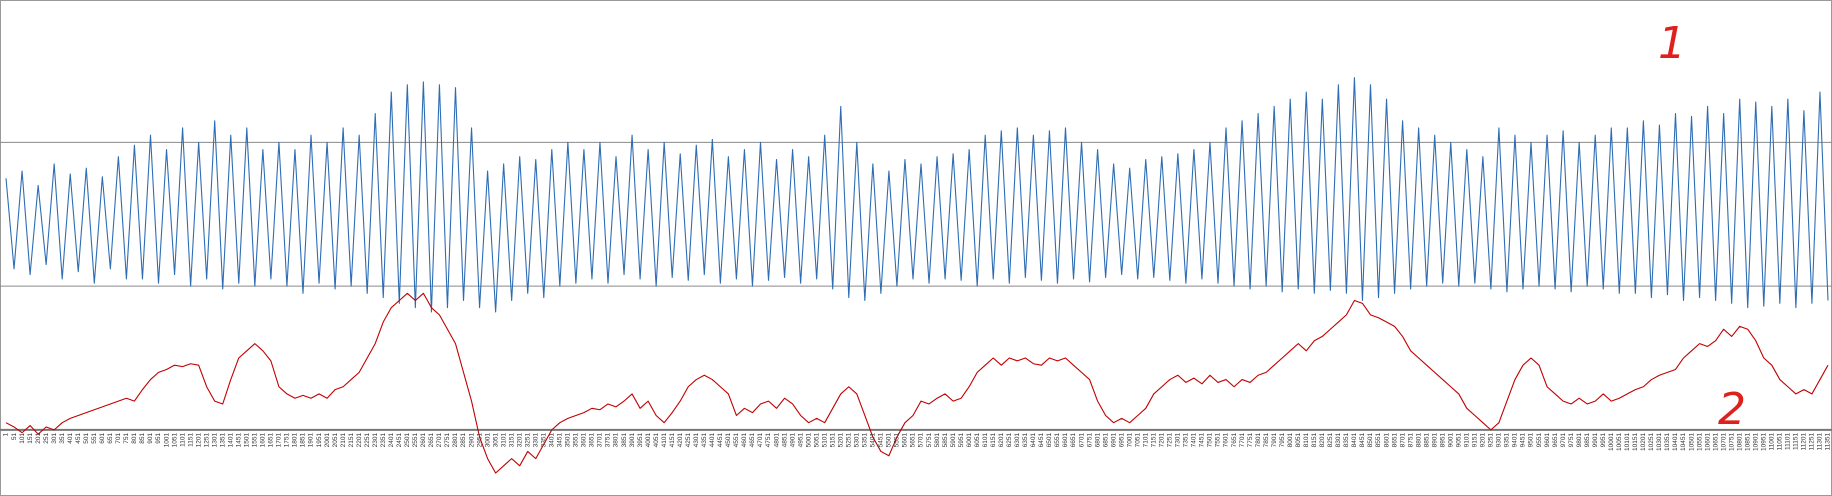 This screenshot has height=496, width=1832. What do you see at coordinates (511, 439) in the screenshot?
I see `x-tick-label: 3151` at bounding box center [511, 439].